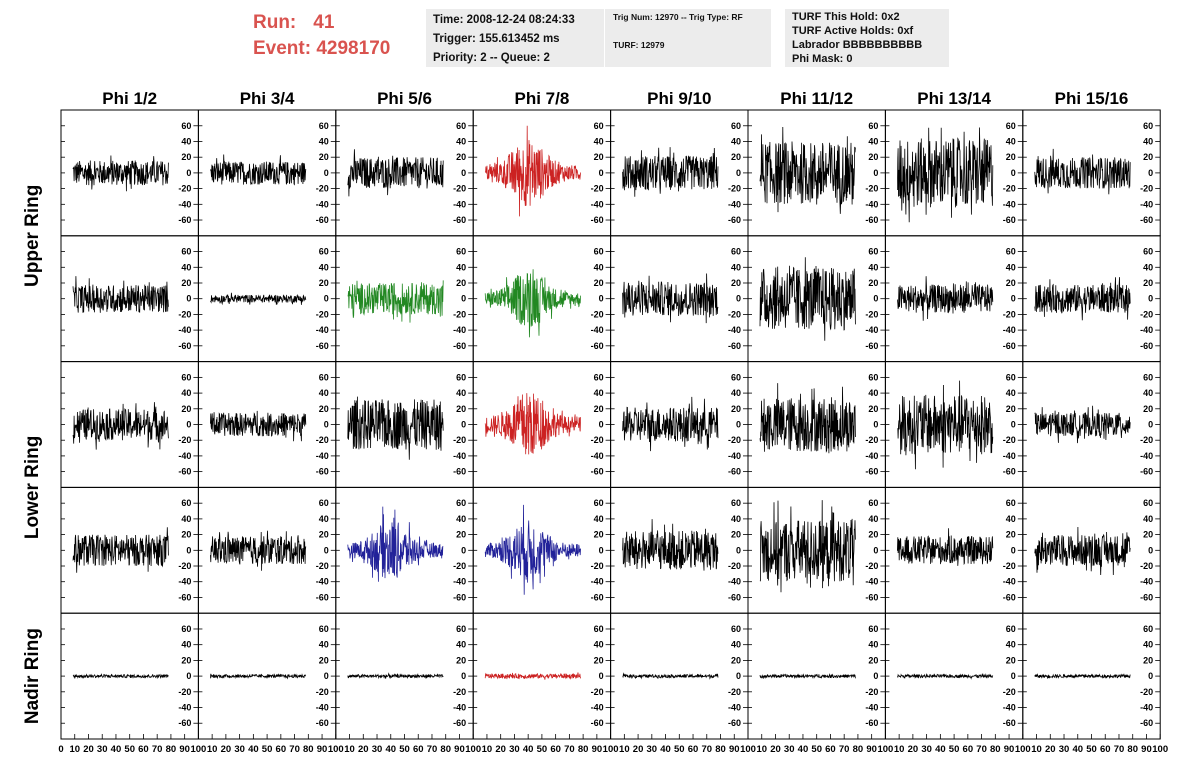 The width and height of the screenshot is (1196, 772). I want to click on turf-text: TURF: 12979, so click(639, 45).